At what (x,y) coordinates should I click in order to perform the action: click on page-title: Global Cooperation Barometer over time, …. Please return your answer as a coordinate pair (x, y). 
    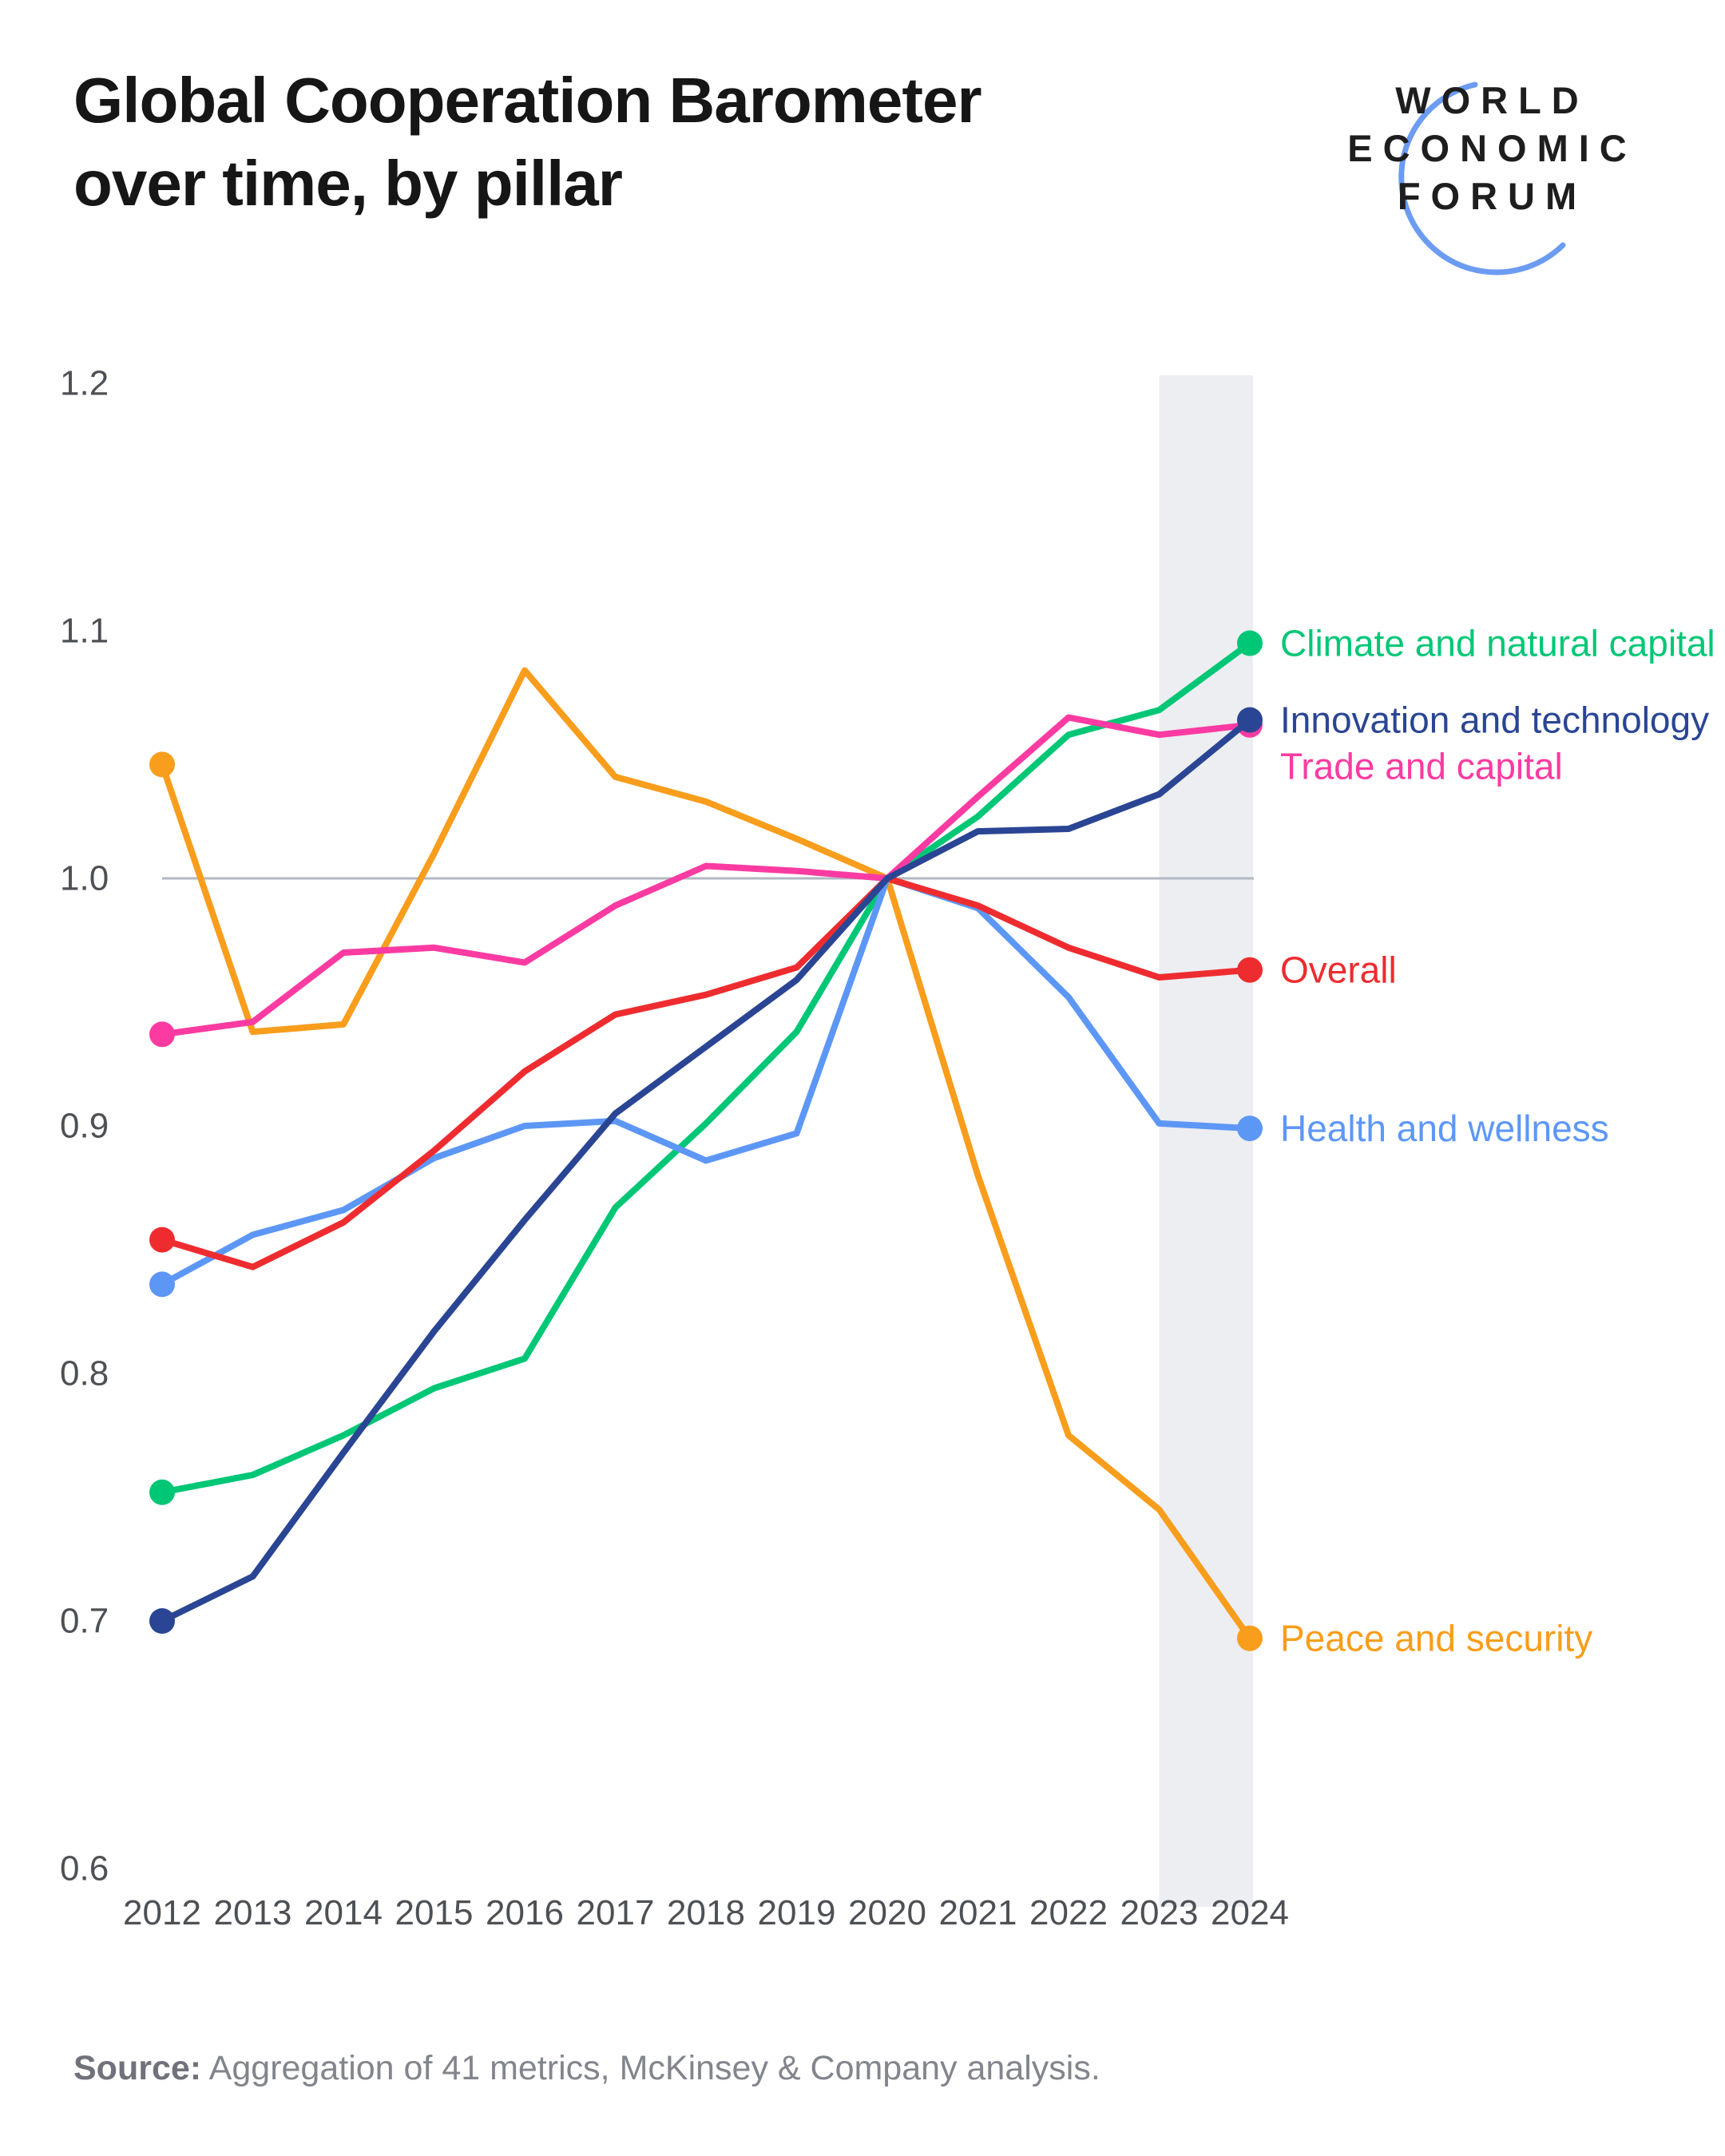
    Looking at the image, I should click on (528, 142).